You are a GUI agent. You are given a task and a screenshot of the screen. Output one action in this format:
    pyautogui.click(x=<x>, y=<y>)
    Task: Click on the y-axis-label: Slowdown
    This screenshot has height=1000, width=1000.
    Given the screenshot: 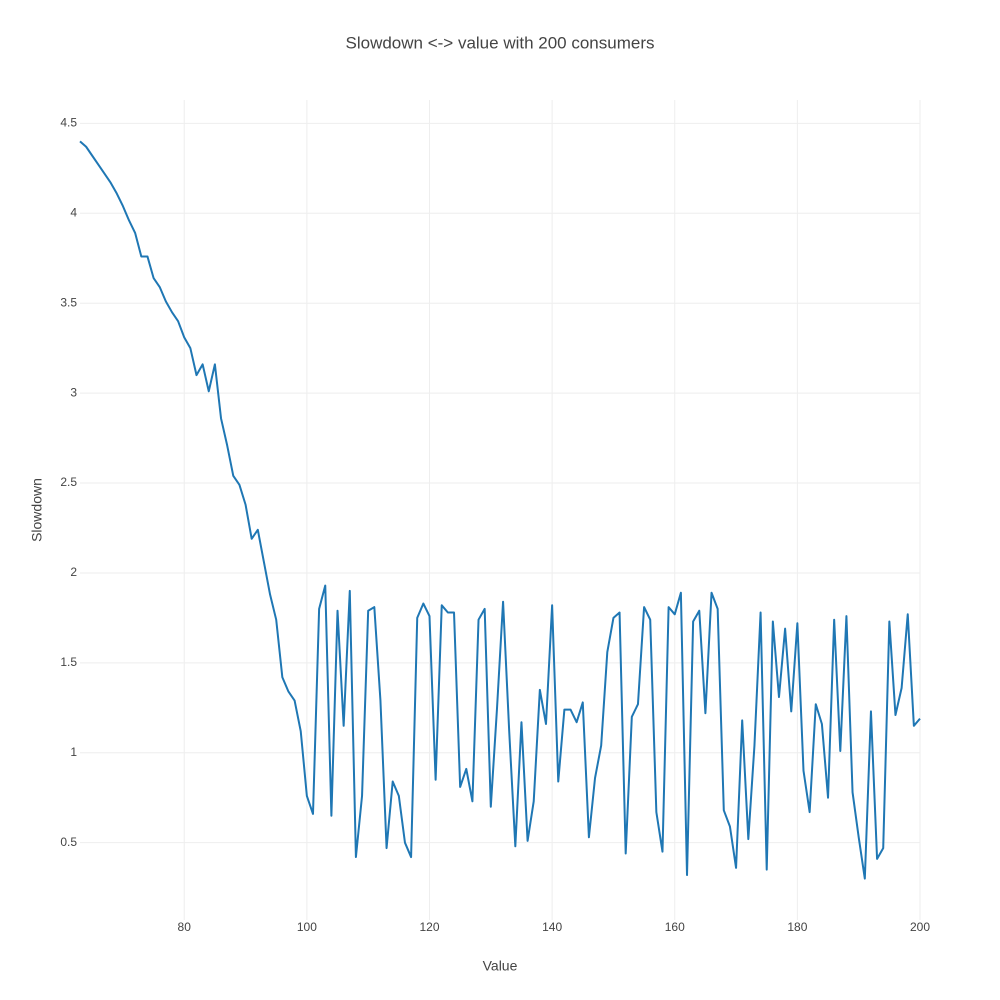 What is the action you would take?
    pyautogui.click(x=37, y=510)
    